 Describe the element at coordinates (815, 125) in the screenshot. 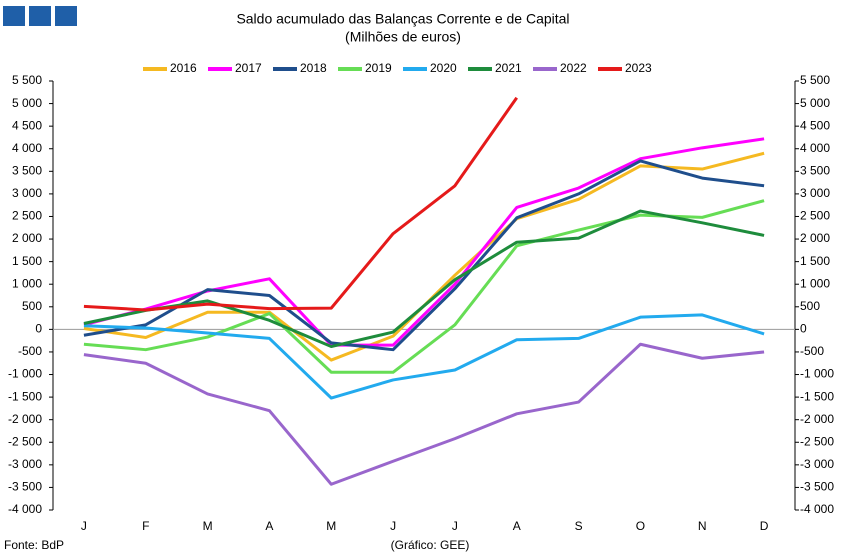

I see `y2-tick-label: 4 500` at that location.